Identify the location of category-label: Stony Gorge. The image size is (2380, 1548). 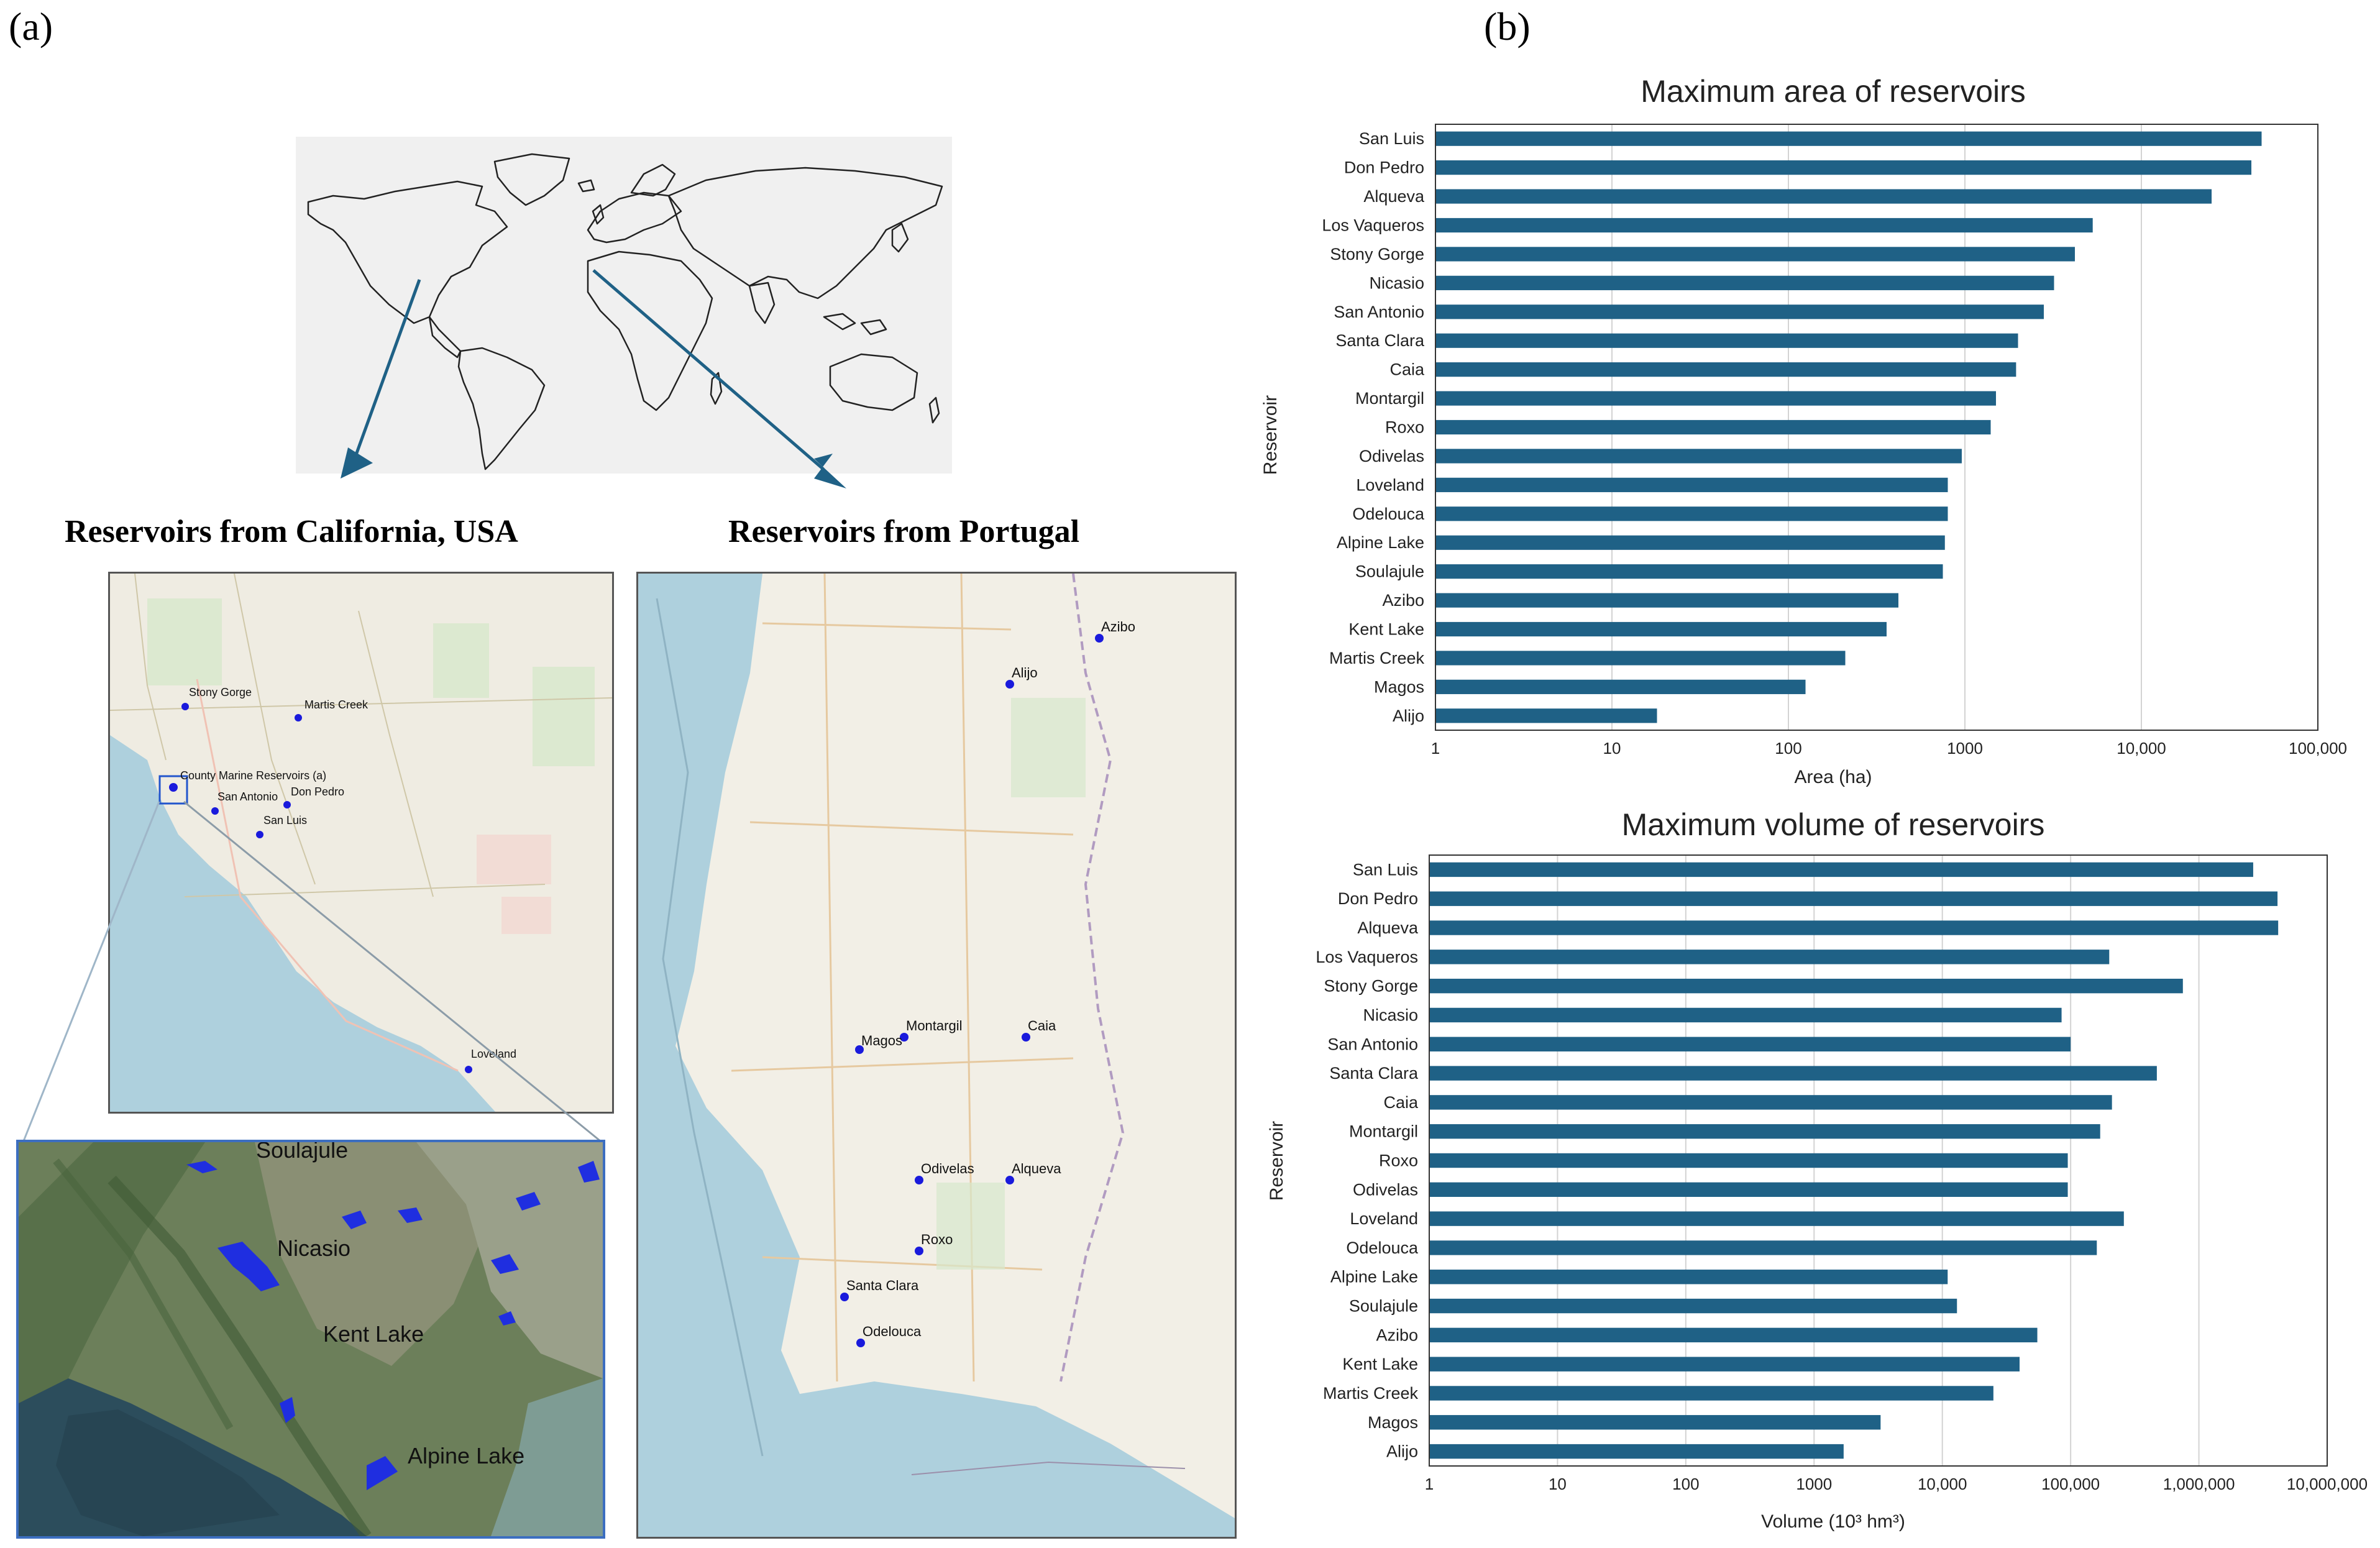
(1371, 986).